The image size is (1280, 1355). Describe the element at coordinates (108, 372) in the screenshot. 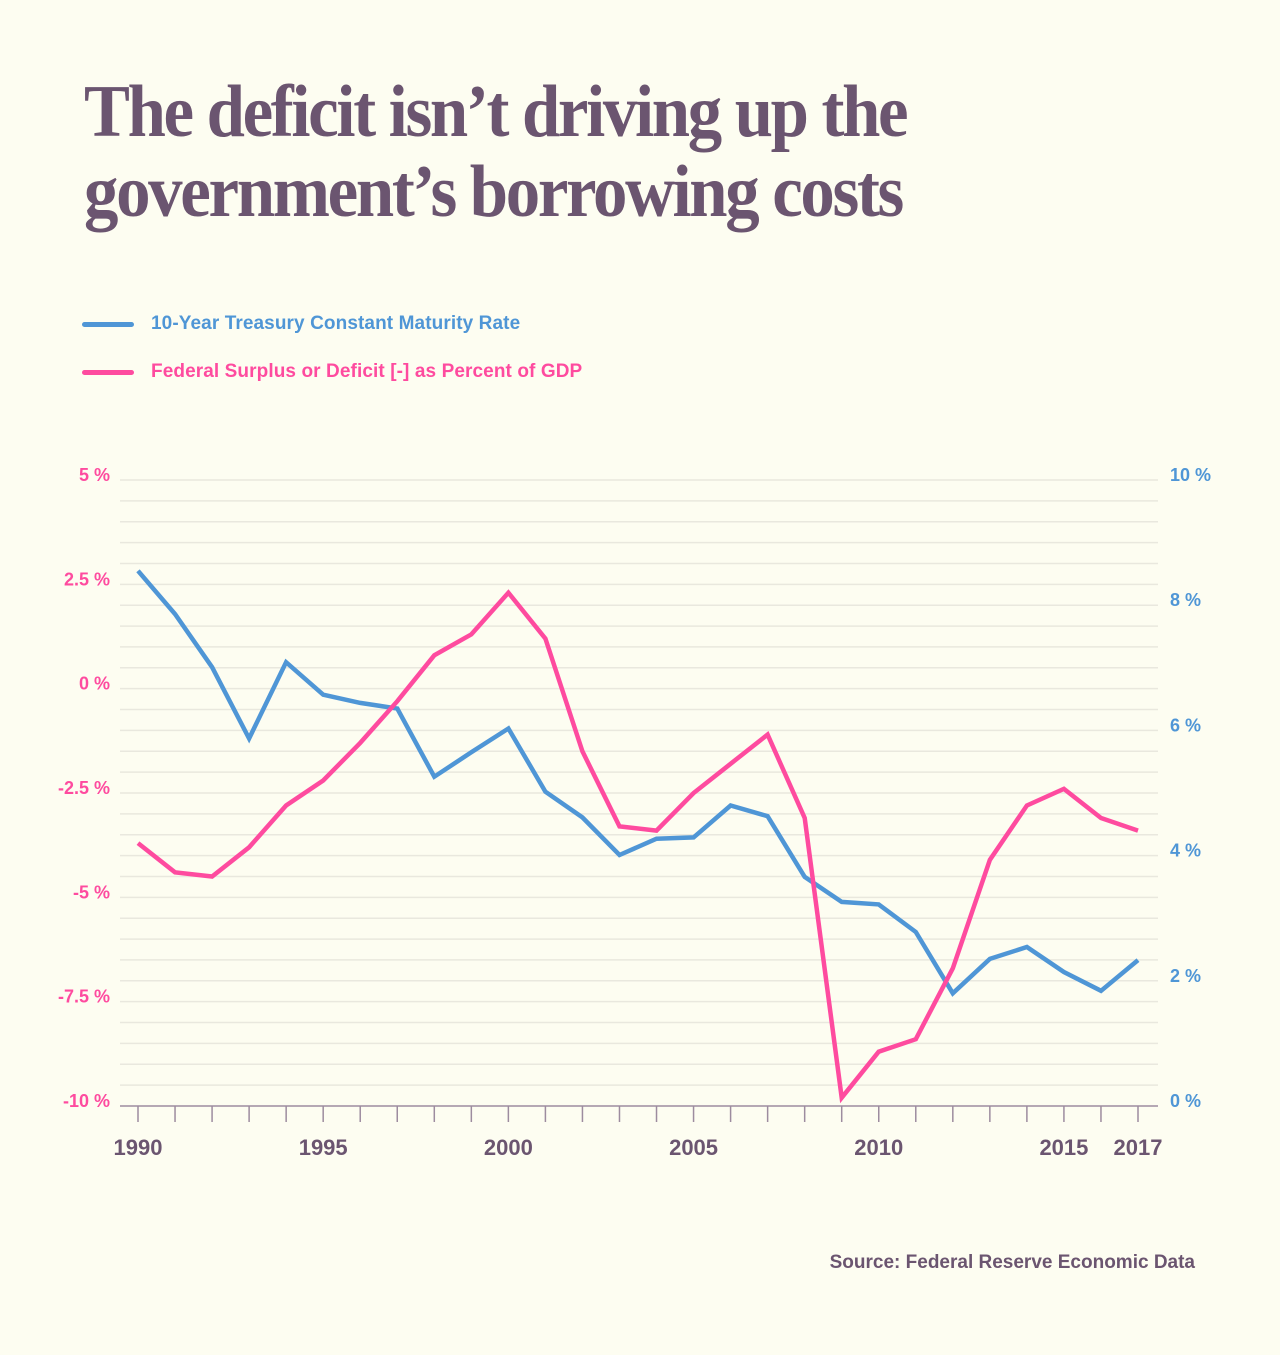

I see `legend-swatch-deficit` at that location.